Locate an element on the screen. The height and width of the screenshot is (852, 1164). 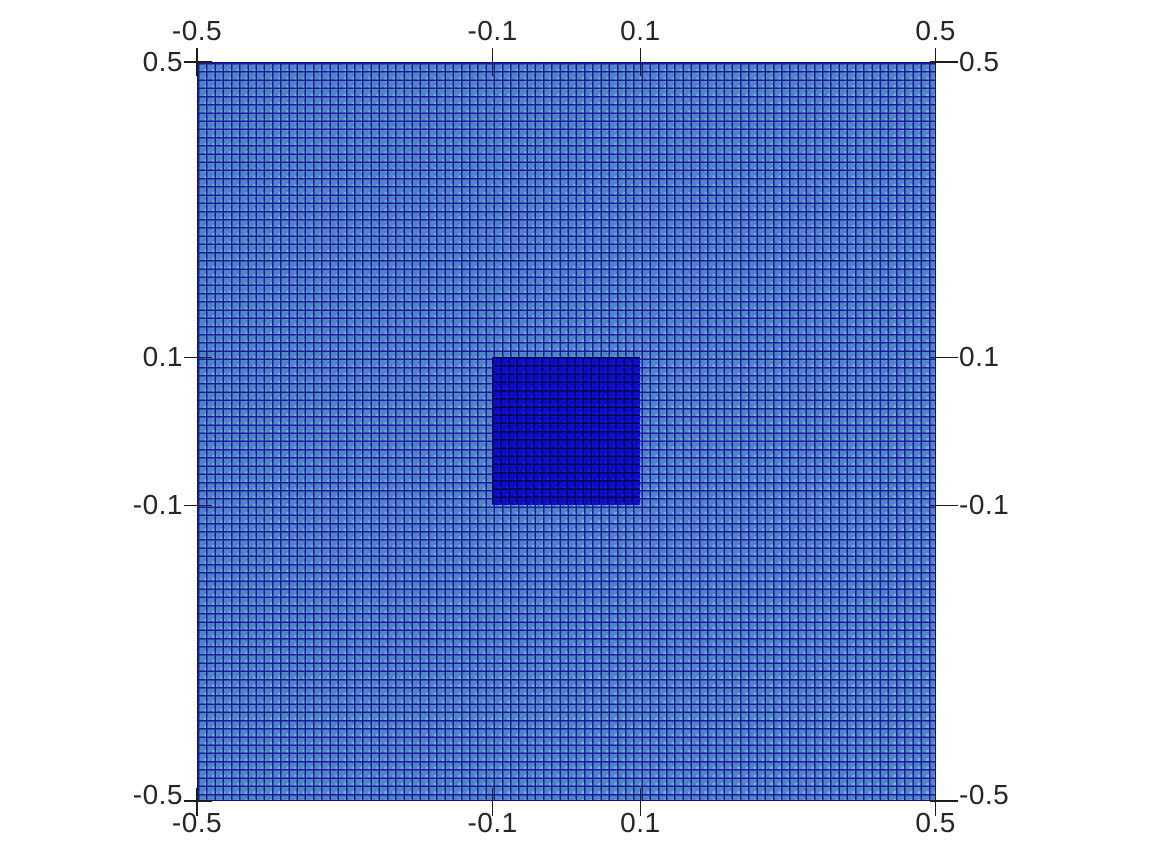
y-axis-right-label: 0.1 is located at coordinates (979, 356).